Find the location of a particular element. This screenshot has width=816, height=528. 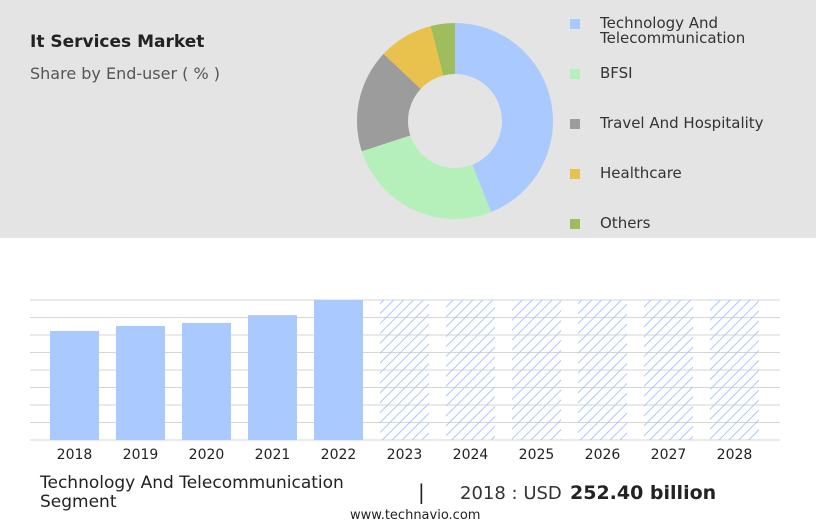

legend-label: Travel And Hospitality is located at coordinates (682, 123).